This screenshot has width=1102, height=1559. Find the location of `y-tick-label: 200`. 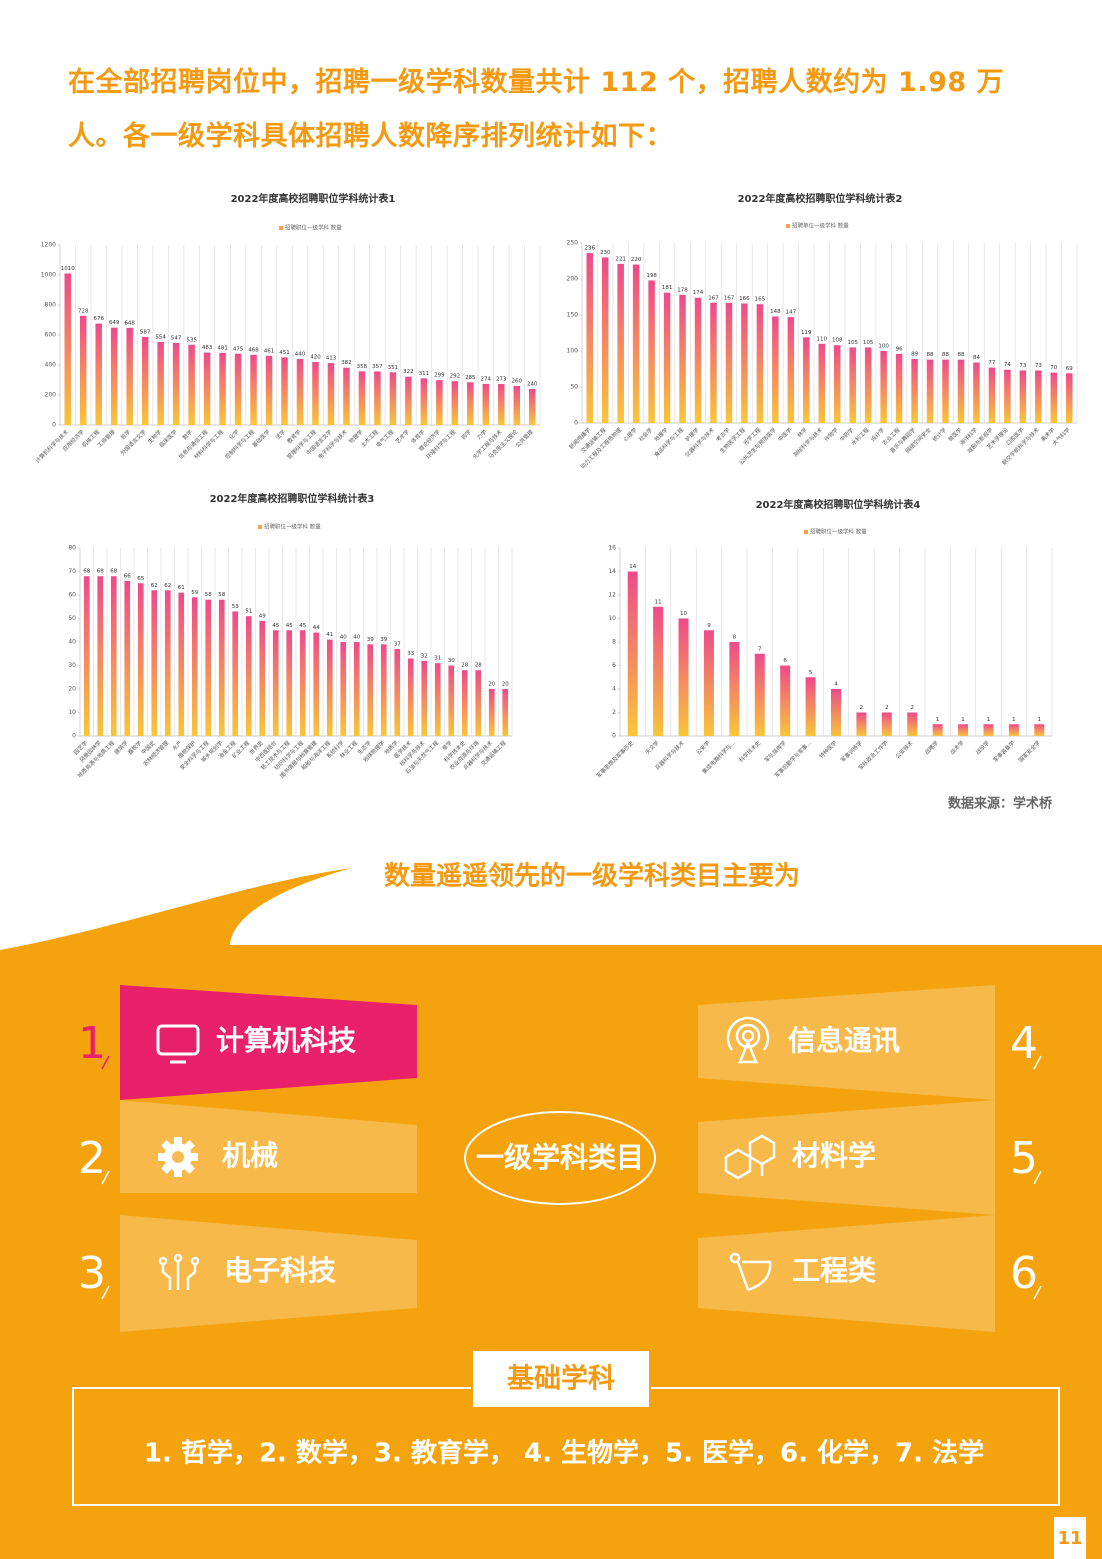

y-tick-label: 200 is located at coordinates (51, 395).